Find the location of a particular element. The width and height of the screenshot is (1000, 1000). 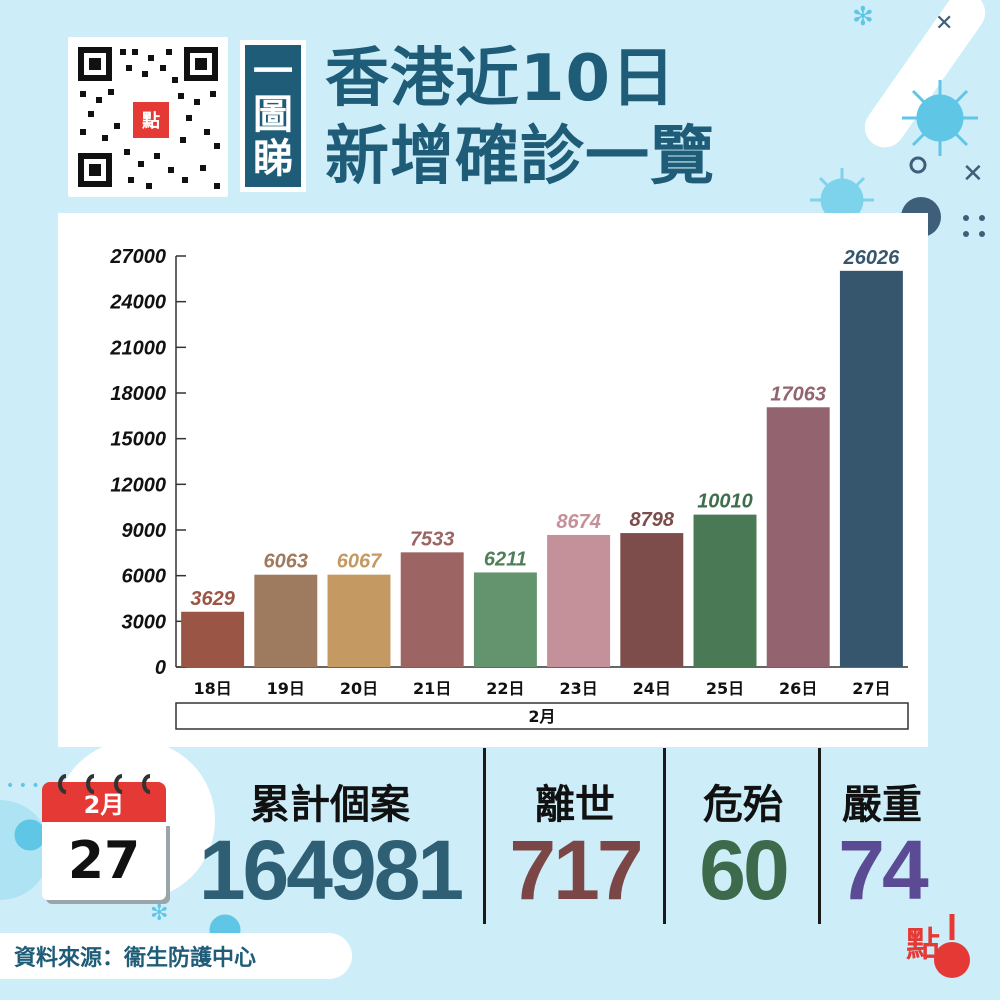

y-tick-label: 12000 is located at coordinates (138, 485).